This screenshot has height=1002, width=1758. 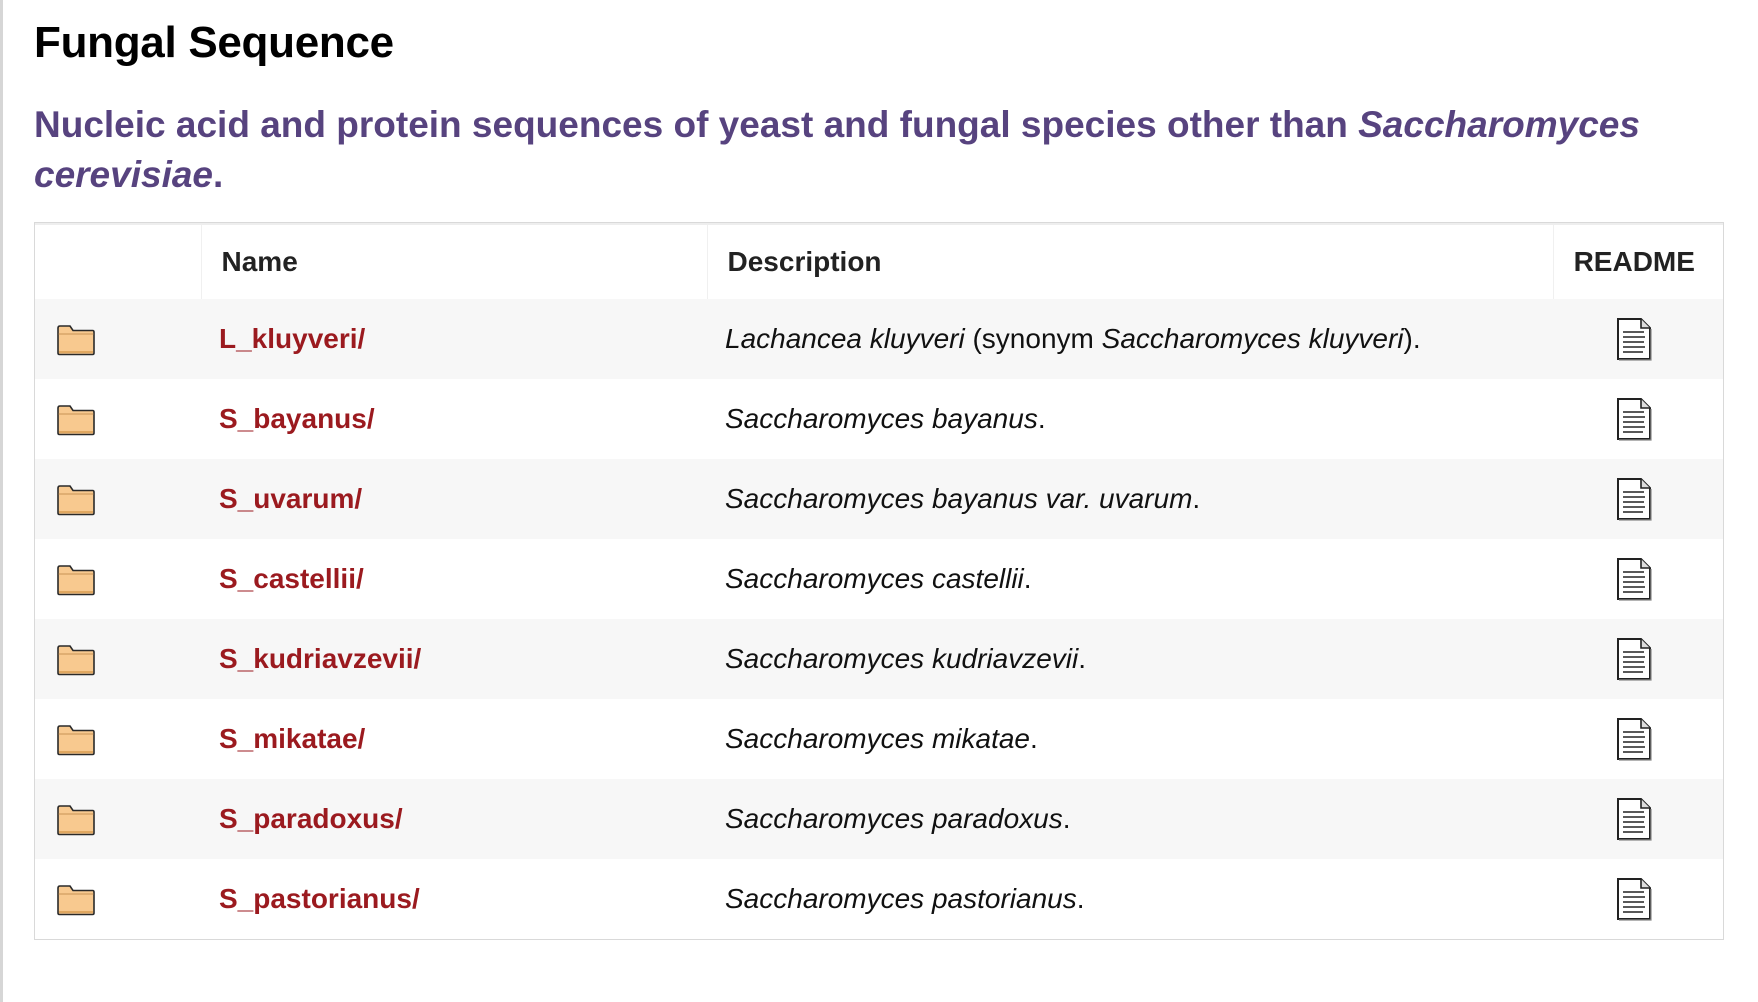 I want to click on row-description: Saccharomyces mikatae., so click(x=881, y=738).